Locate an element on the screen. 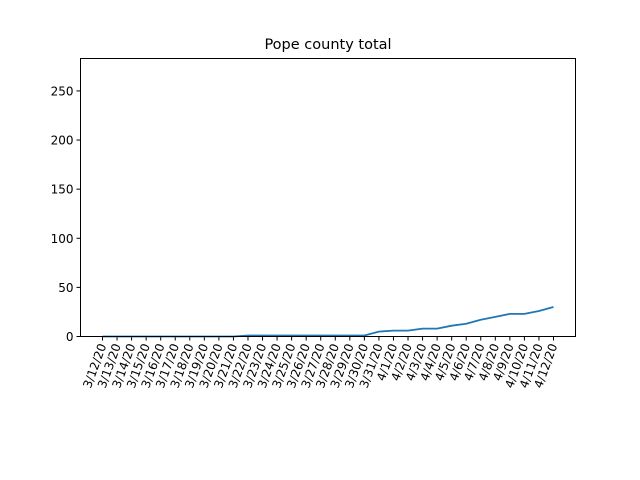  y-tick-label: 100 is located at coordinates (62, 239).